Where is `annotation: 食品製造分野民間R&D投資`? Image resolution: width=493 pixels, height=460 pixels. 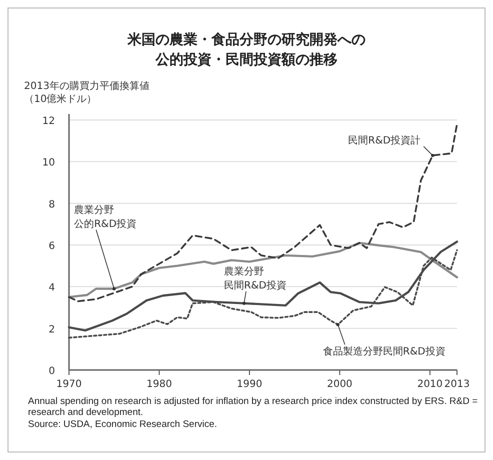 annotation: 食品製造分野民間R&D投資 is located at coordinates (384, 352).